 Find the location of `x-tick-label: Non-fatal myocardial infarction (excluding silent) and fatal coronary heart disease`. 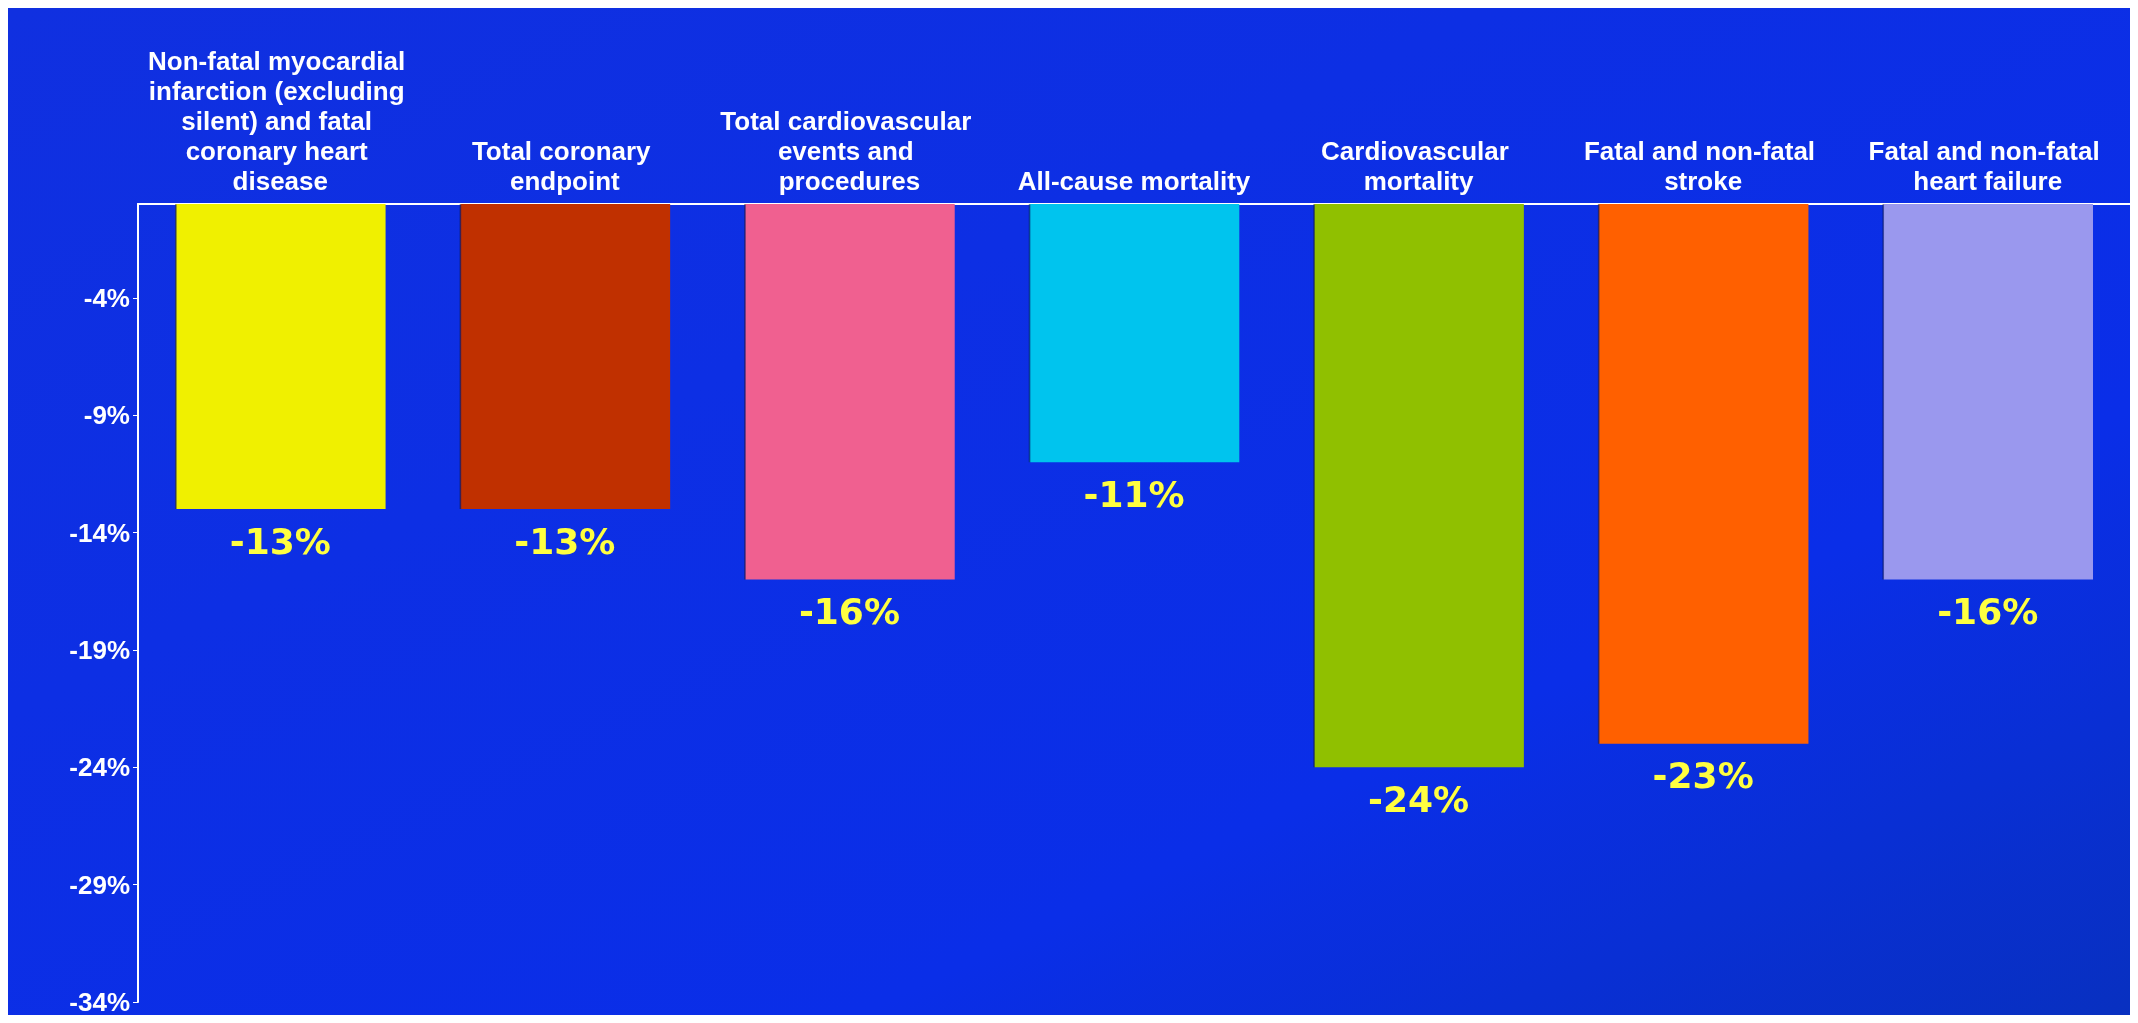

x-tick-label: Non-fatal myocardial infarction (excluding silent) and fatal coronary heart disease is located at coordinates (280, 121).